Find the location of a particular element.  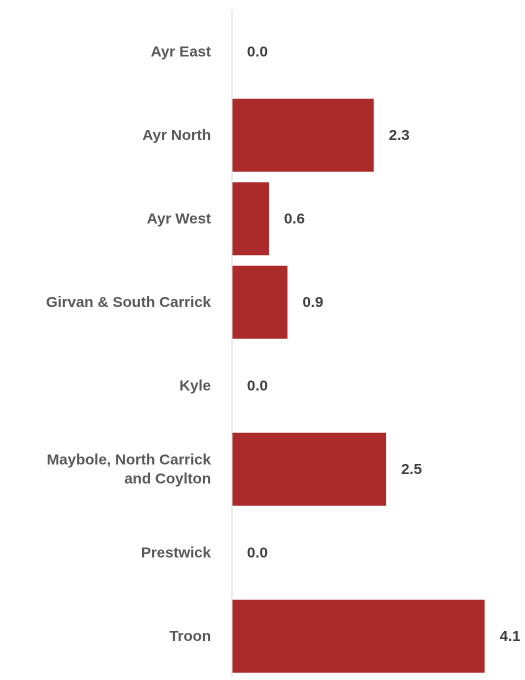

data-label: 2.5 is located at coordinates (411, 469).